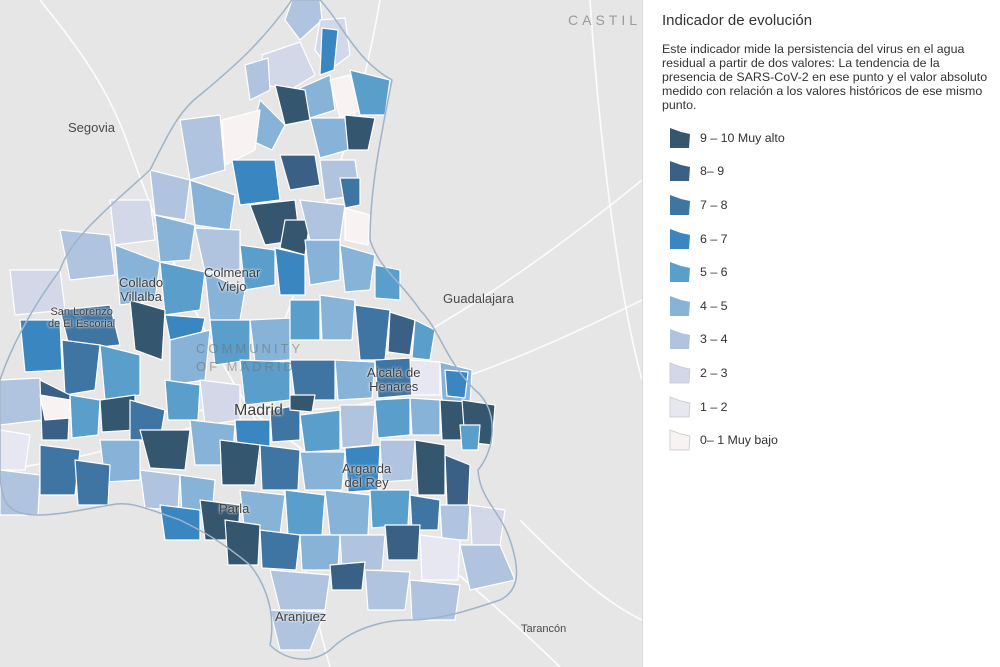 The image size is (1000, 667). I want to click on map-label-castilla: CASTIL LA MAN, so click(605, 20).